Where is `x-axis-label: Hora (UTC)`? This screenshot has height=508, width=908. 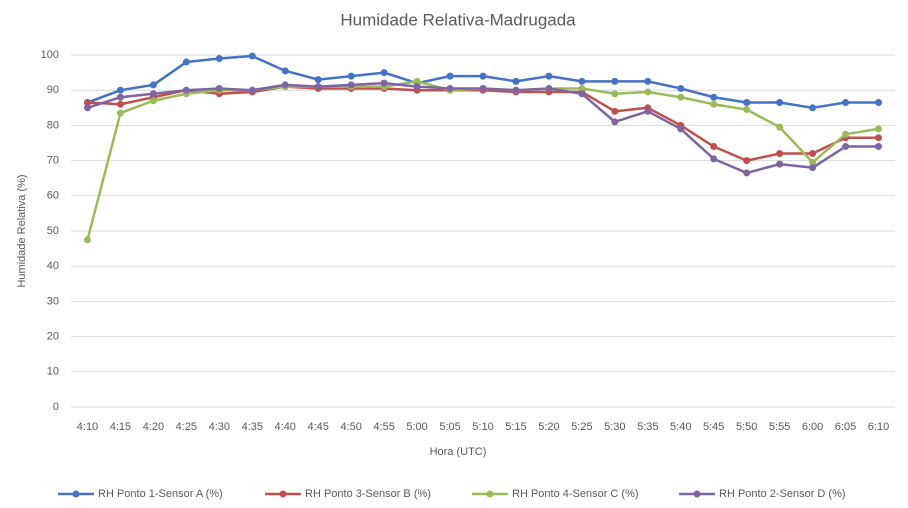
x-axis-label: Hora (UTC) is located at coordinates (458, 452).